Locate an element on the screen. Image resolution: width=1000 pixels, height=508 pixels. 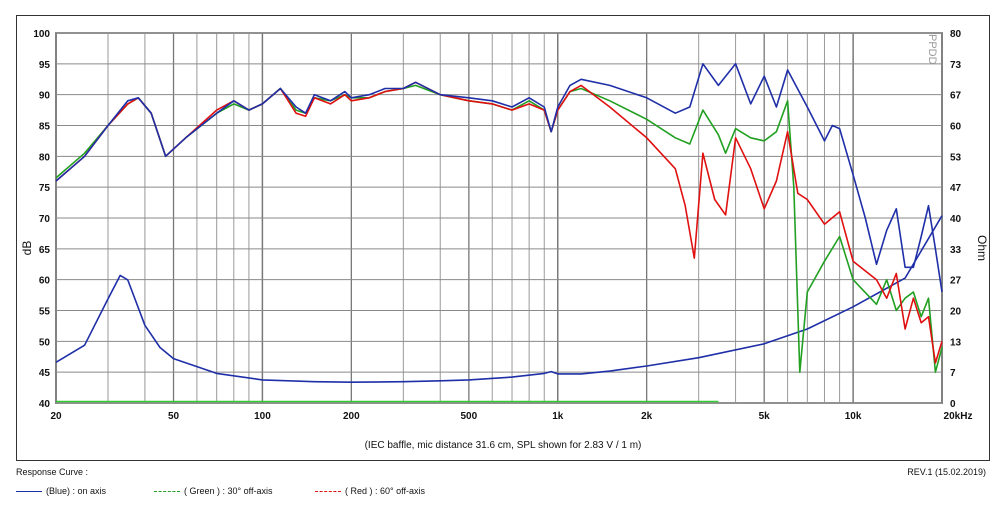
y-tick-label-right: 13 is located at coordinates (956, 342).